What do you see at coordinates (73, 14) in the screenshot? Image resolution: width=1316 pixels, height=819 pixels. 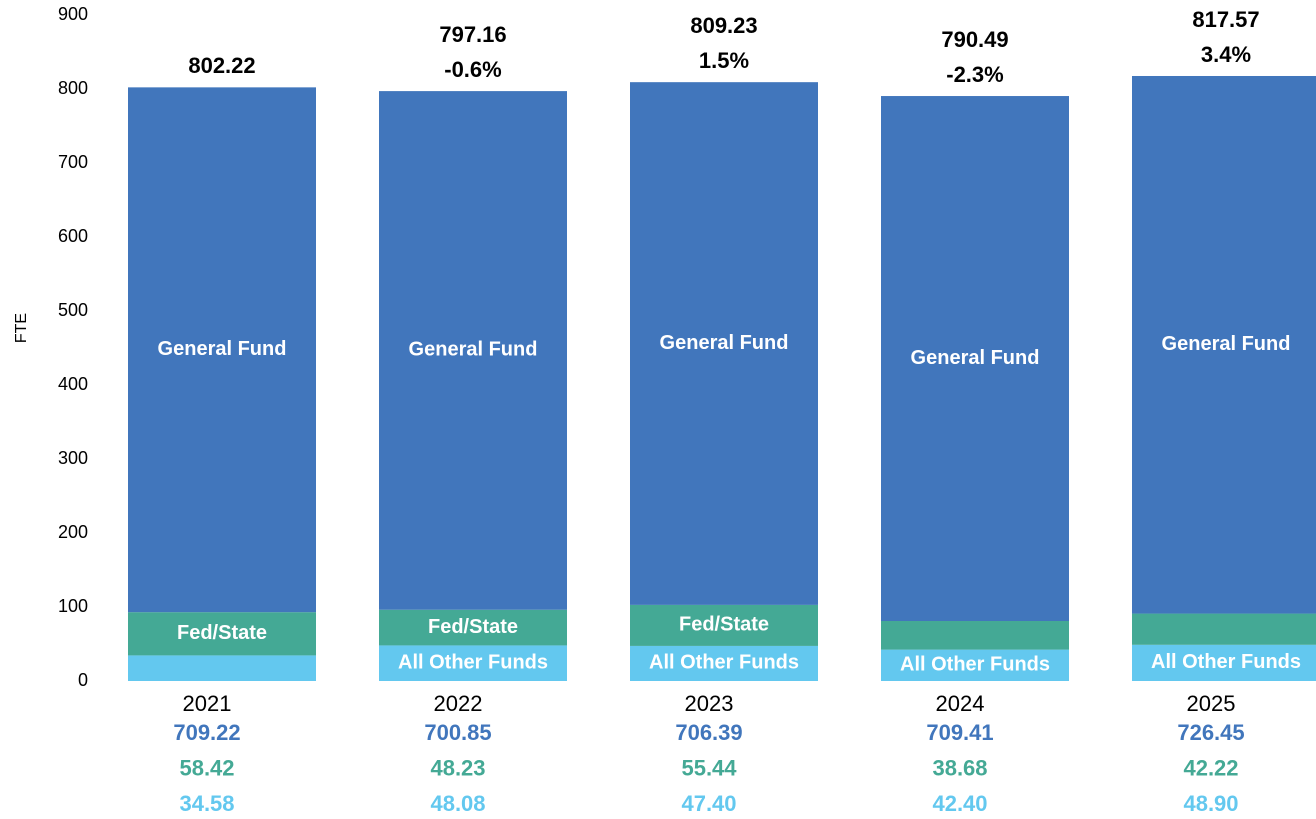 I see `y-tick-label: 900` at bounding box center [73, 14].